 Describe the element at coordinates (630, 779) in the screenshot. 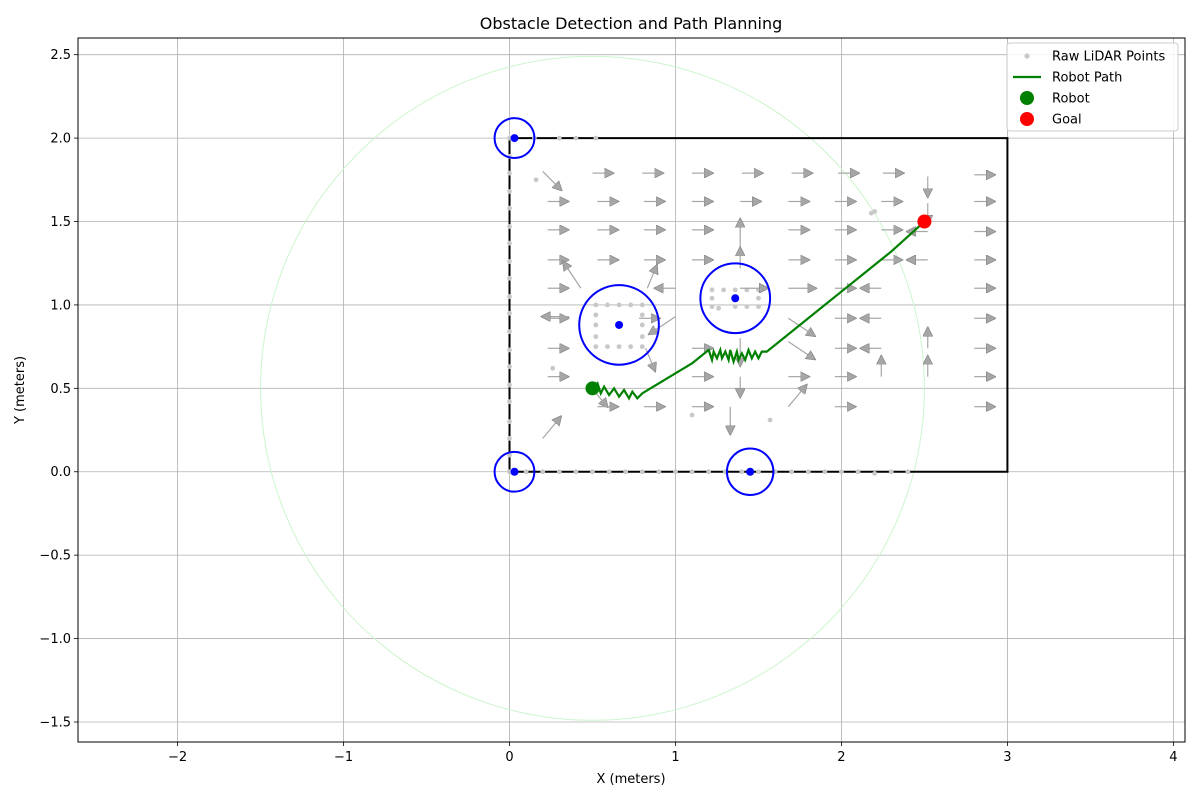

I see `x-axis-title: X (meters)` at that location.